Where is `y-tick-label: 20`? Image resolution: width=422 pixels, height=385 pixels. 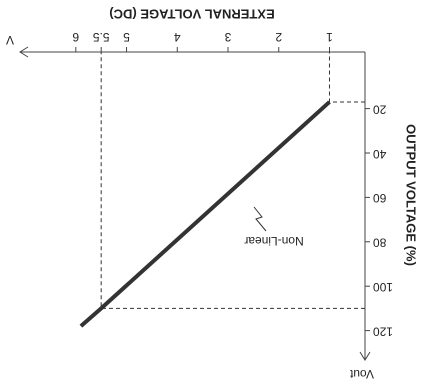
y-tick-label: 20 is located at coordinates (380, 109).